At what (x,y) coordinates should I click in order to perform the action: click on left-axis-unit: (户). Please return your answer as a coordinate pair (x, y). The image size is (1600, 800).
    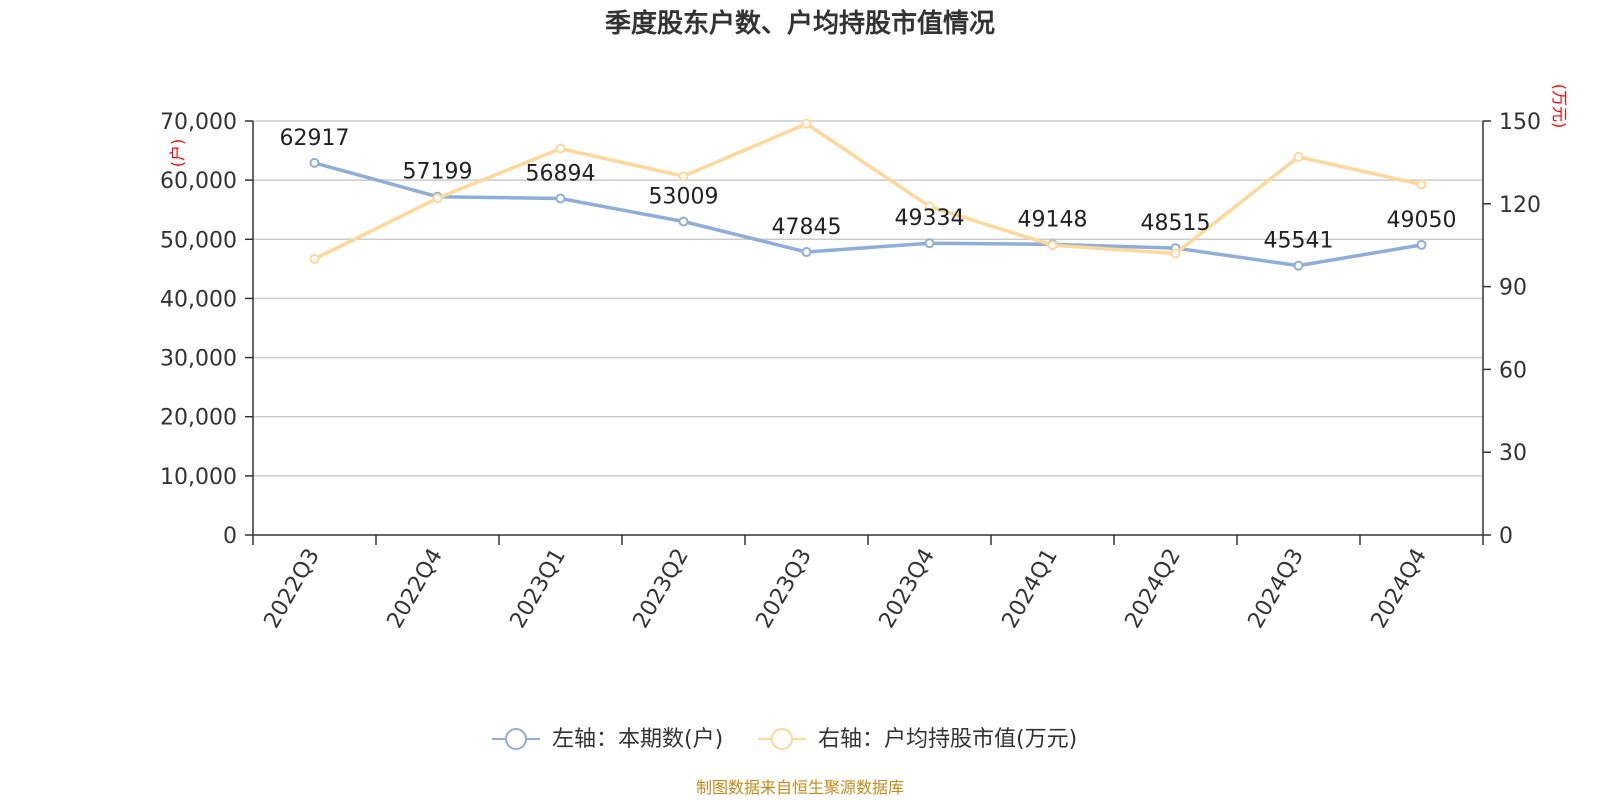
    Looking at the image, I should click on (177, 153).